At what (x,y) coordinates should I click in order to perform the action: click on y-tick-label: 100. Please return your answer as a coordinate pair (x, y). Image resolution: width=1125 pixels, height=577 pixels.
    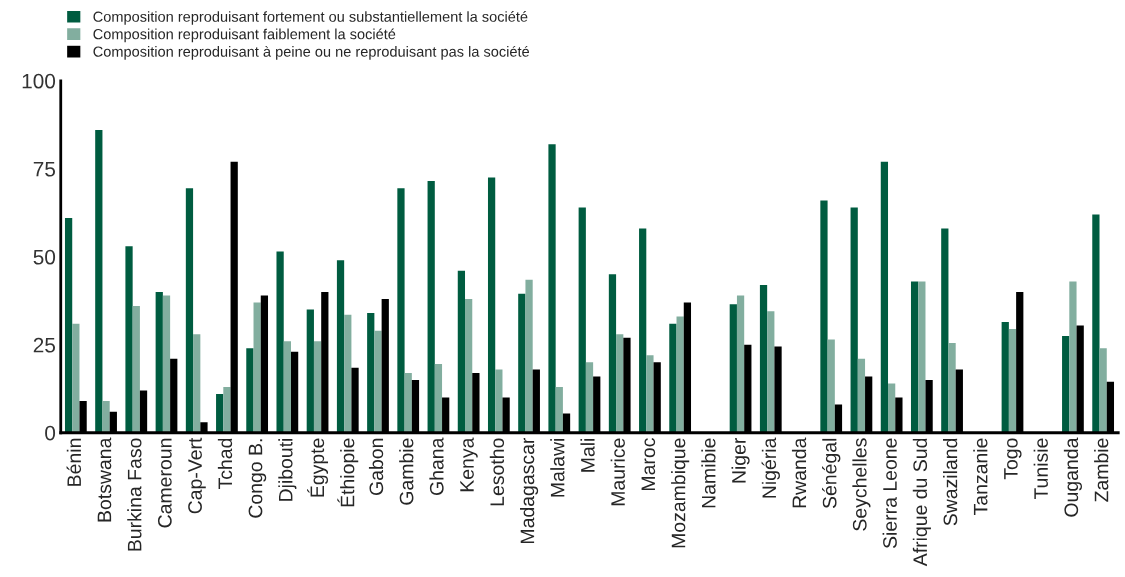
    Looking at the image, I should click on (39, 81).